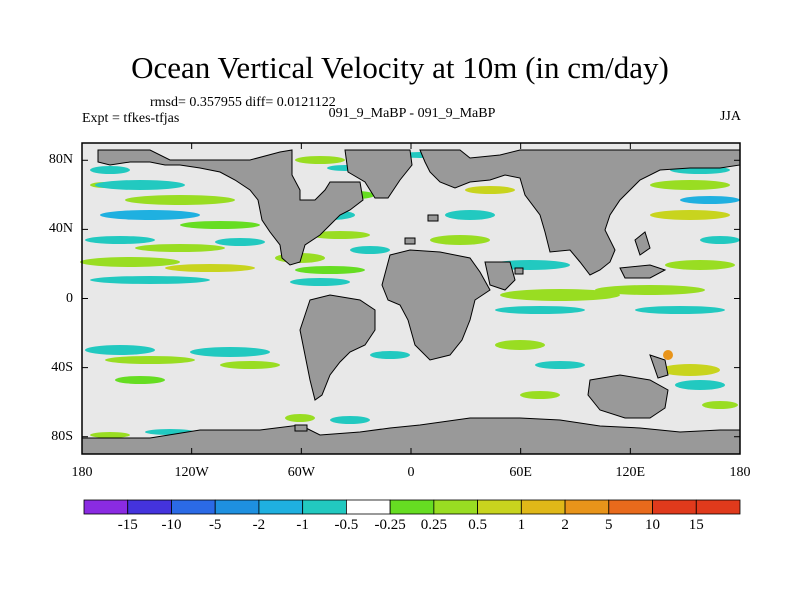 The height and width of the screenshot is (600, 800). Describe the element at coordinates (337, 347) in the screenshot. I see `south-america` at that location.